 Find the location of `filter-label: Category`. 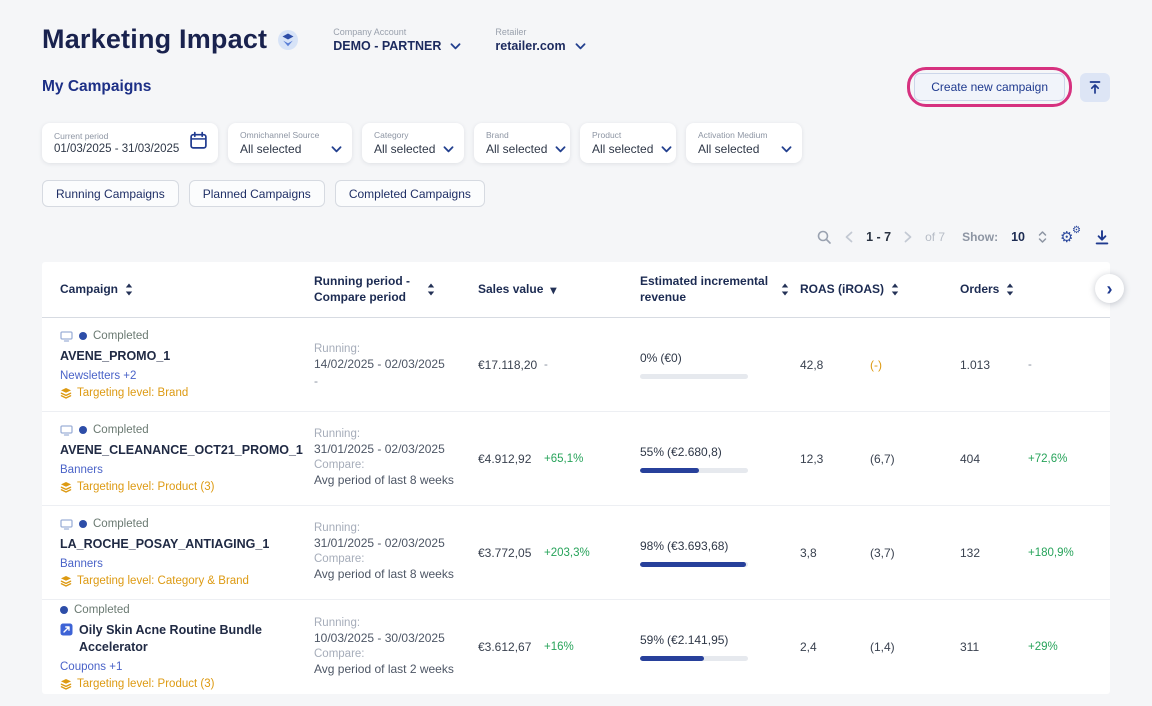

filter-label: Category is located at coordinates (391, 135).